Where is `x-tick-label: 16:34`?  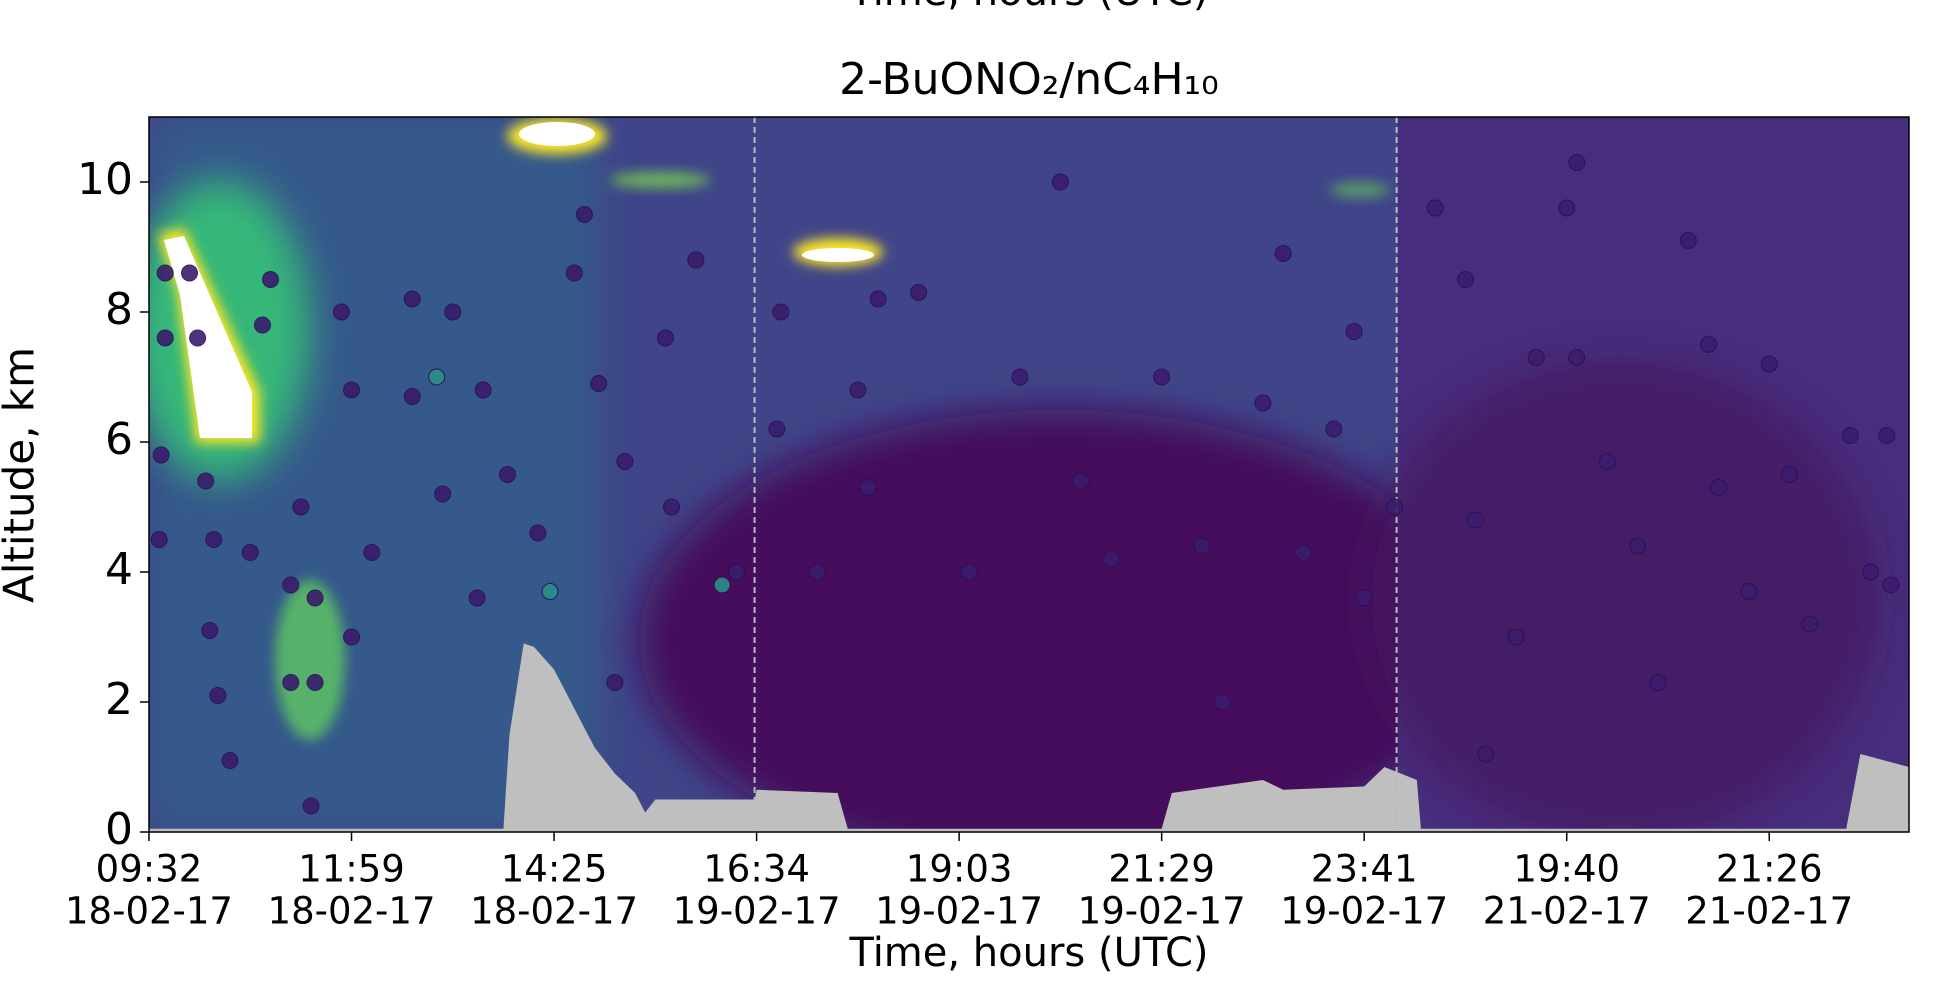
x-tick-label: 16:34 is located at coordinates (756, 869).